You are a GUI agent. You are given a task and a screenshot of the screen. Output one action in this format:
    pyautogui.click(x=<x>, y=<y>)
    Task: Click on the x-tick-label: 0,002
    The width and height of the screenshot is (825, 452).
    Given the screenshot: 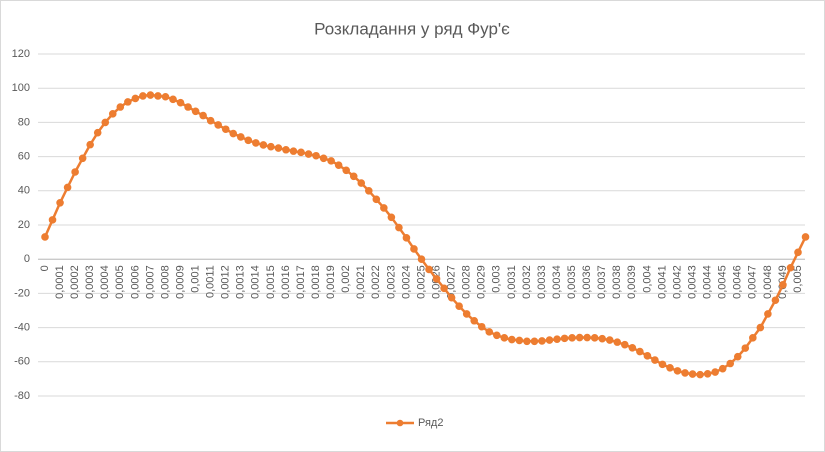 What is the action you would take?
    pyautogui.click(x=346, y=279)
    